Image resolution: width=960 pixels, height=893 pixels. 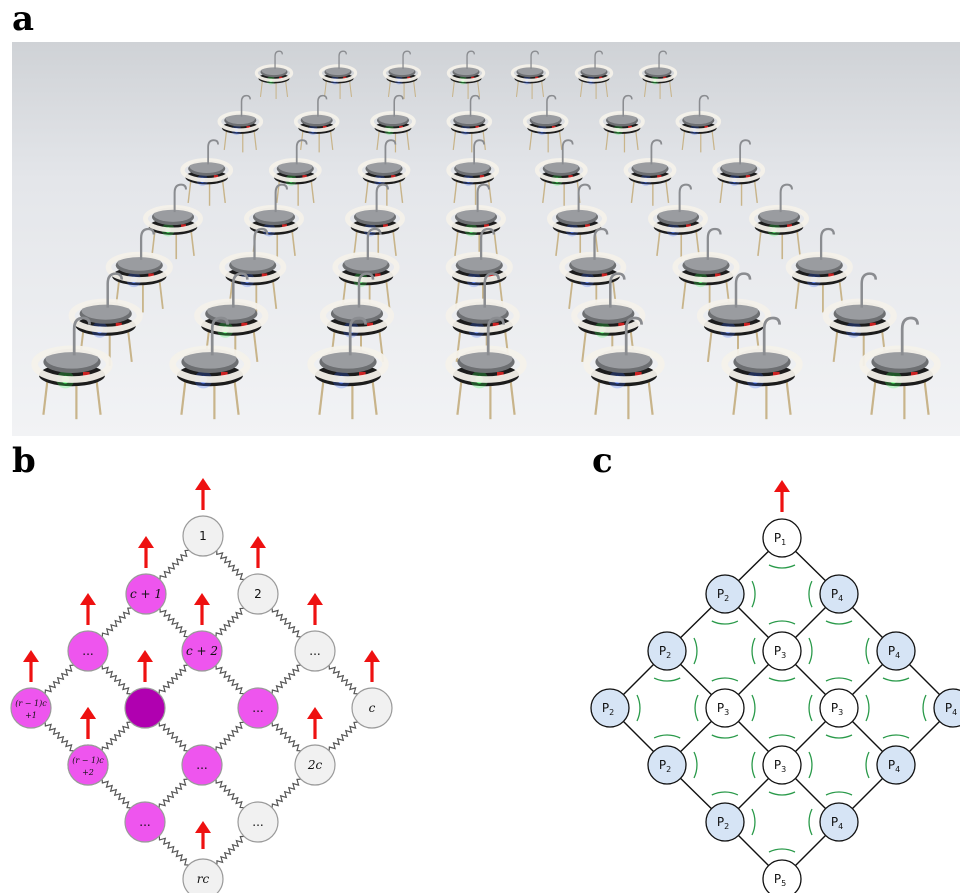 I want to click on network-node: c, so click(x=372, y=708).